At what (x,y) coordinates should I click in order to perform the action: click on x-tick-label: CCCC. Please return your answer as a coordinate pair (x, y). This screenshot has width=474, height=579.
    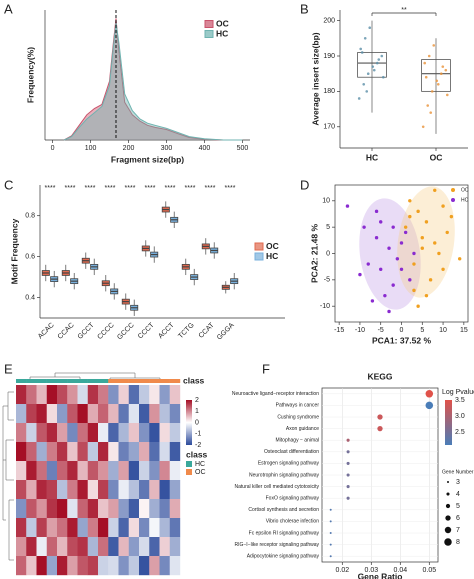
    Looking at the image, I should click on (105, 331).